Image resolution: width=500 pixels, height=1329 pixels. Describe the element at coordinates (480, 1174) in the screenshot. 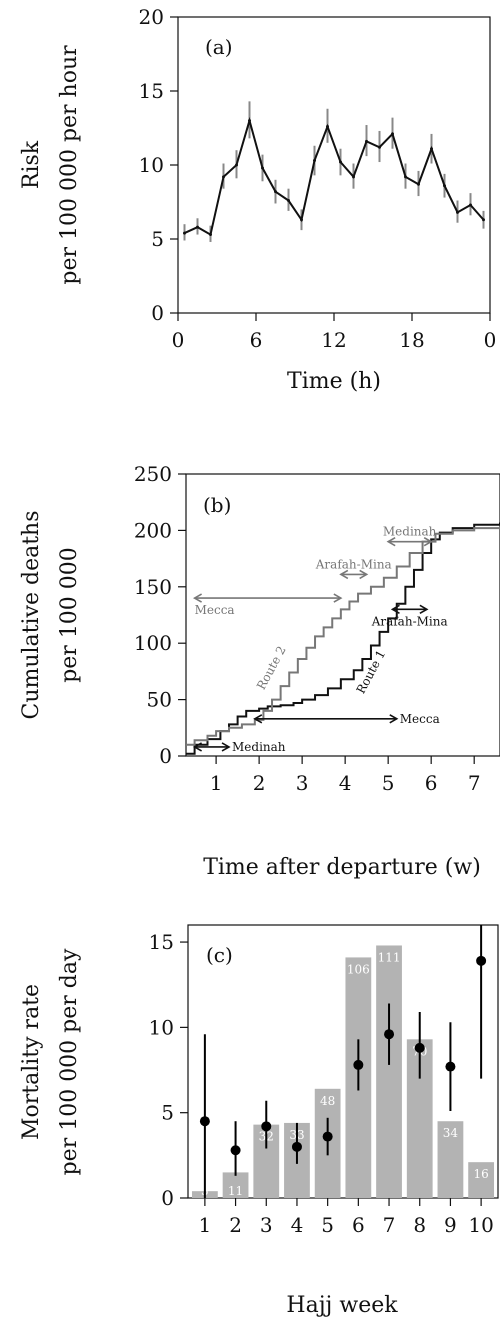

I see `bar-count-label: 16` at that location.